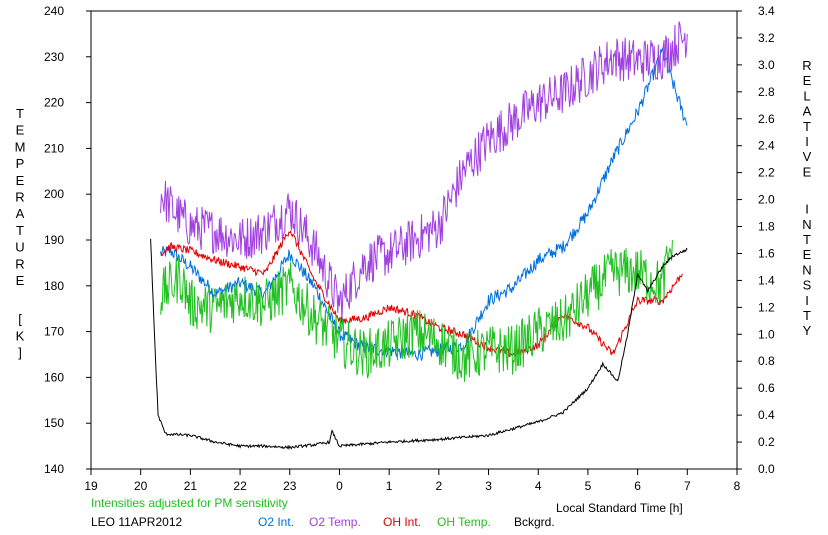  I want to click on x-tick-label: 1, so click(389, 486).